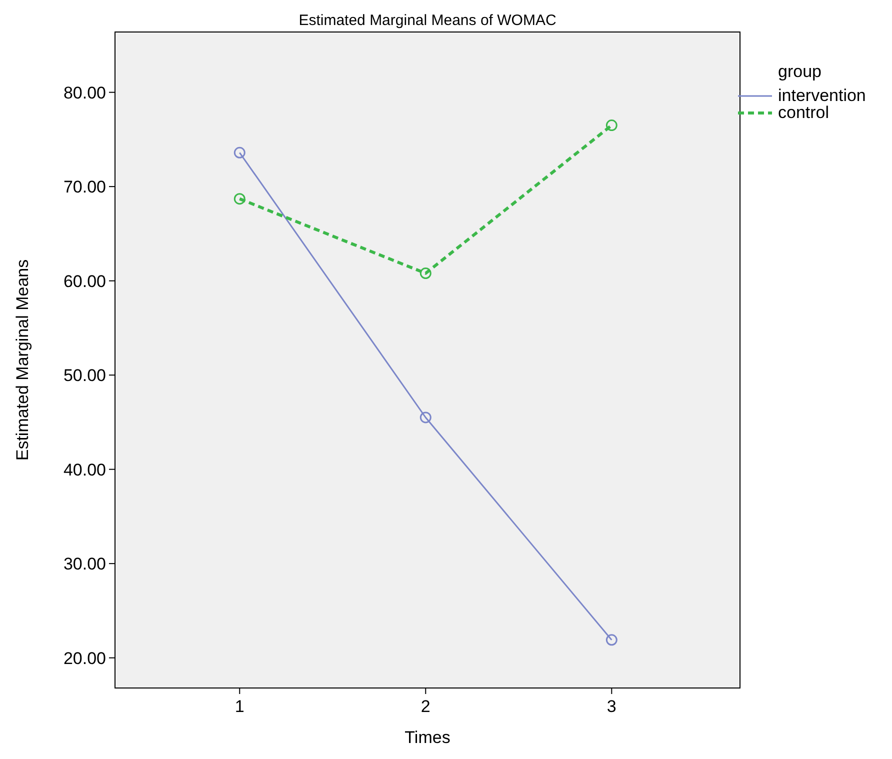 The image size is (892, 759). Describe the element at coordinates (84, 470) in the screenshot. I see `y-tick-label: 40.00` at that location.